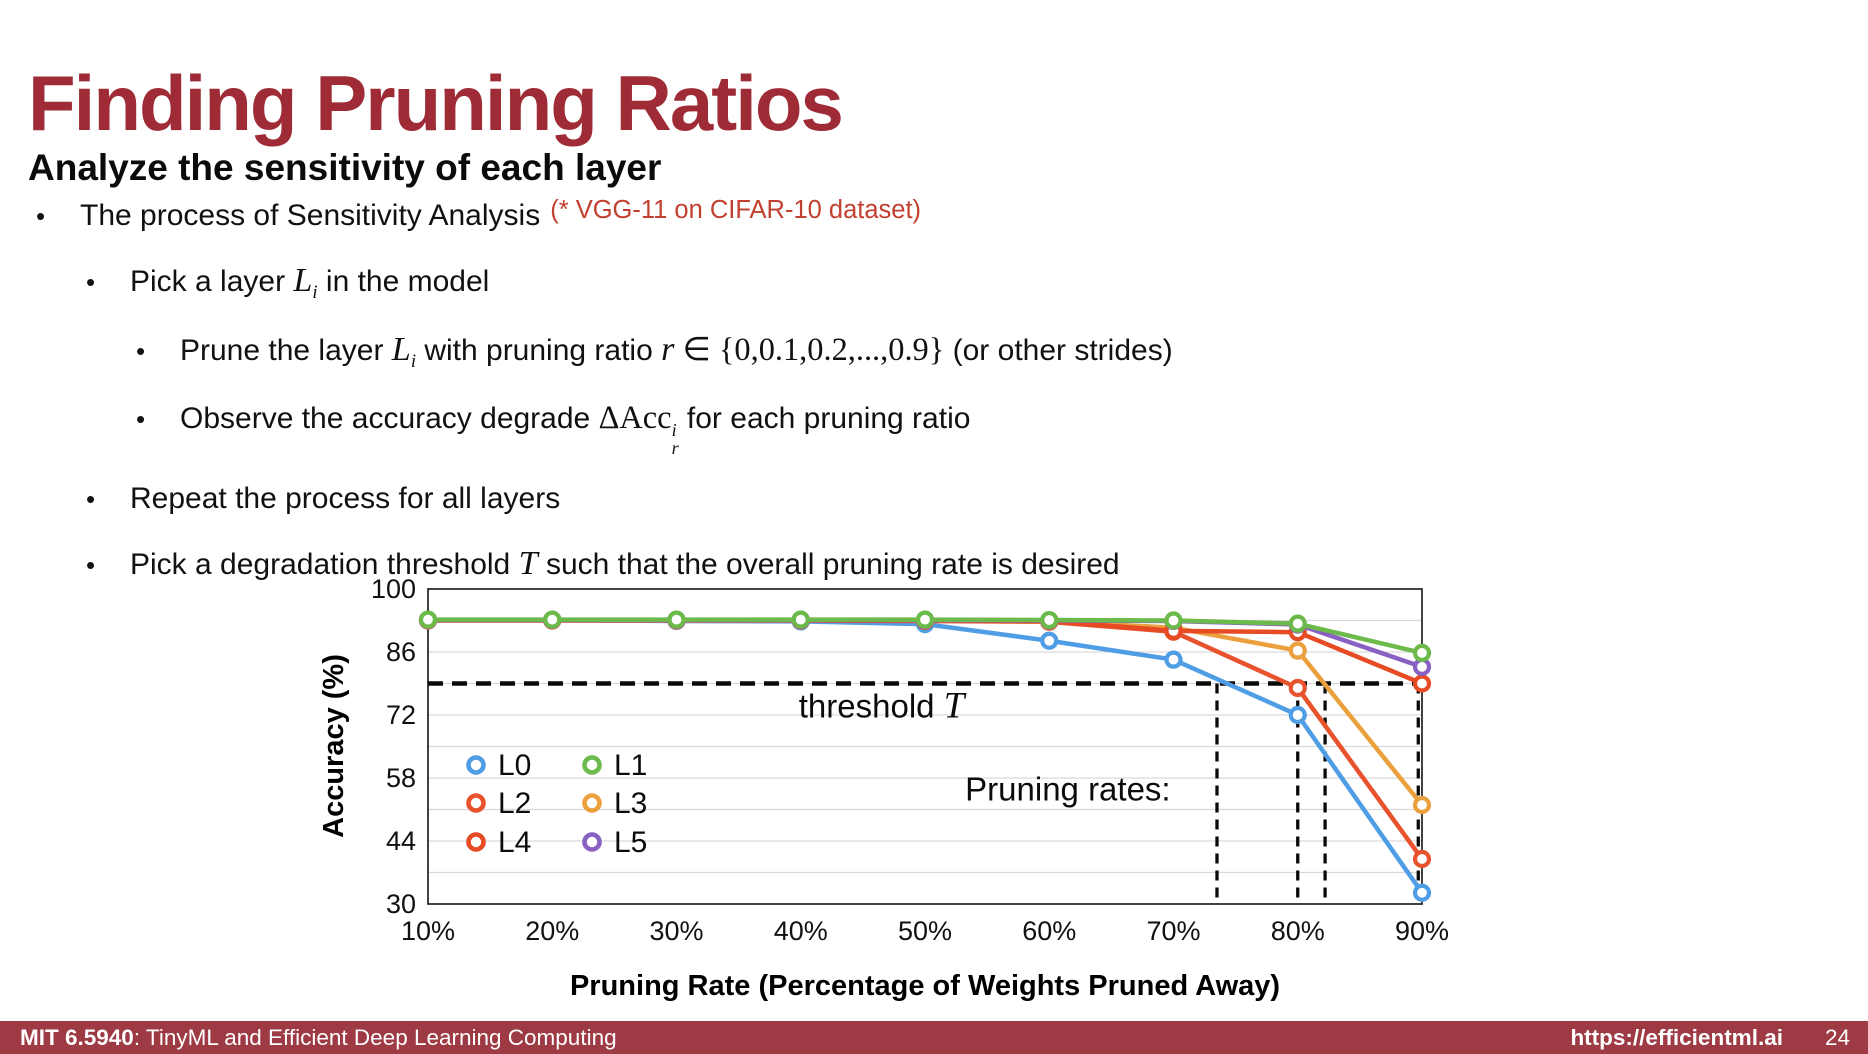  I want to click on legend-marker-L4, so click(476, 842).